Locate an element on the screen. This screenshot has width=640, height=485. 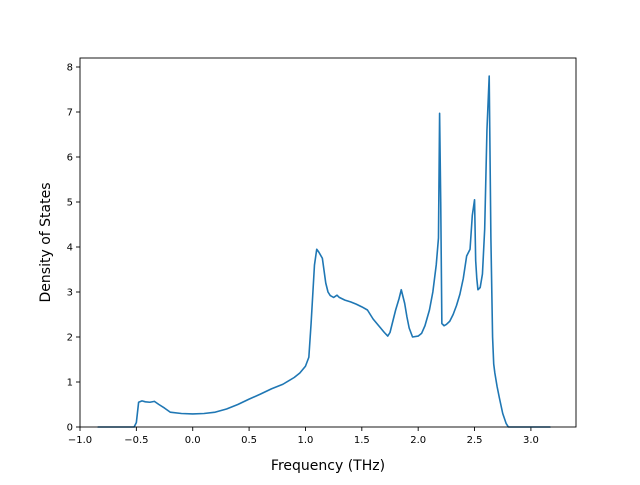
y-tick-label: 3 is located at coordinates (70, 293).